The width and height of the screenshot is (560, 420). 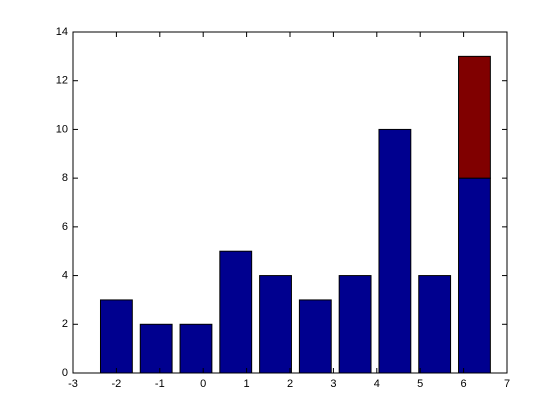 I want to click on x-tick-label: -1, so click(x=160, y=384).